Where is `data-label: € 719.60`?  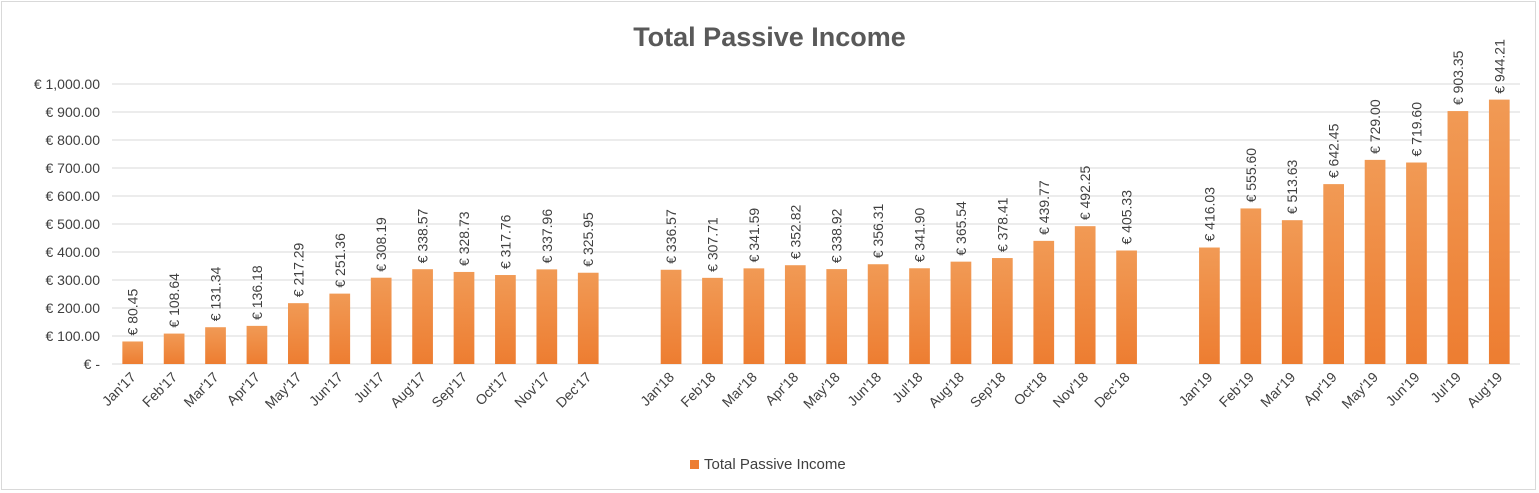
data-label: € 719.60 is located at coordinates (1416, 129).